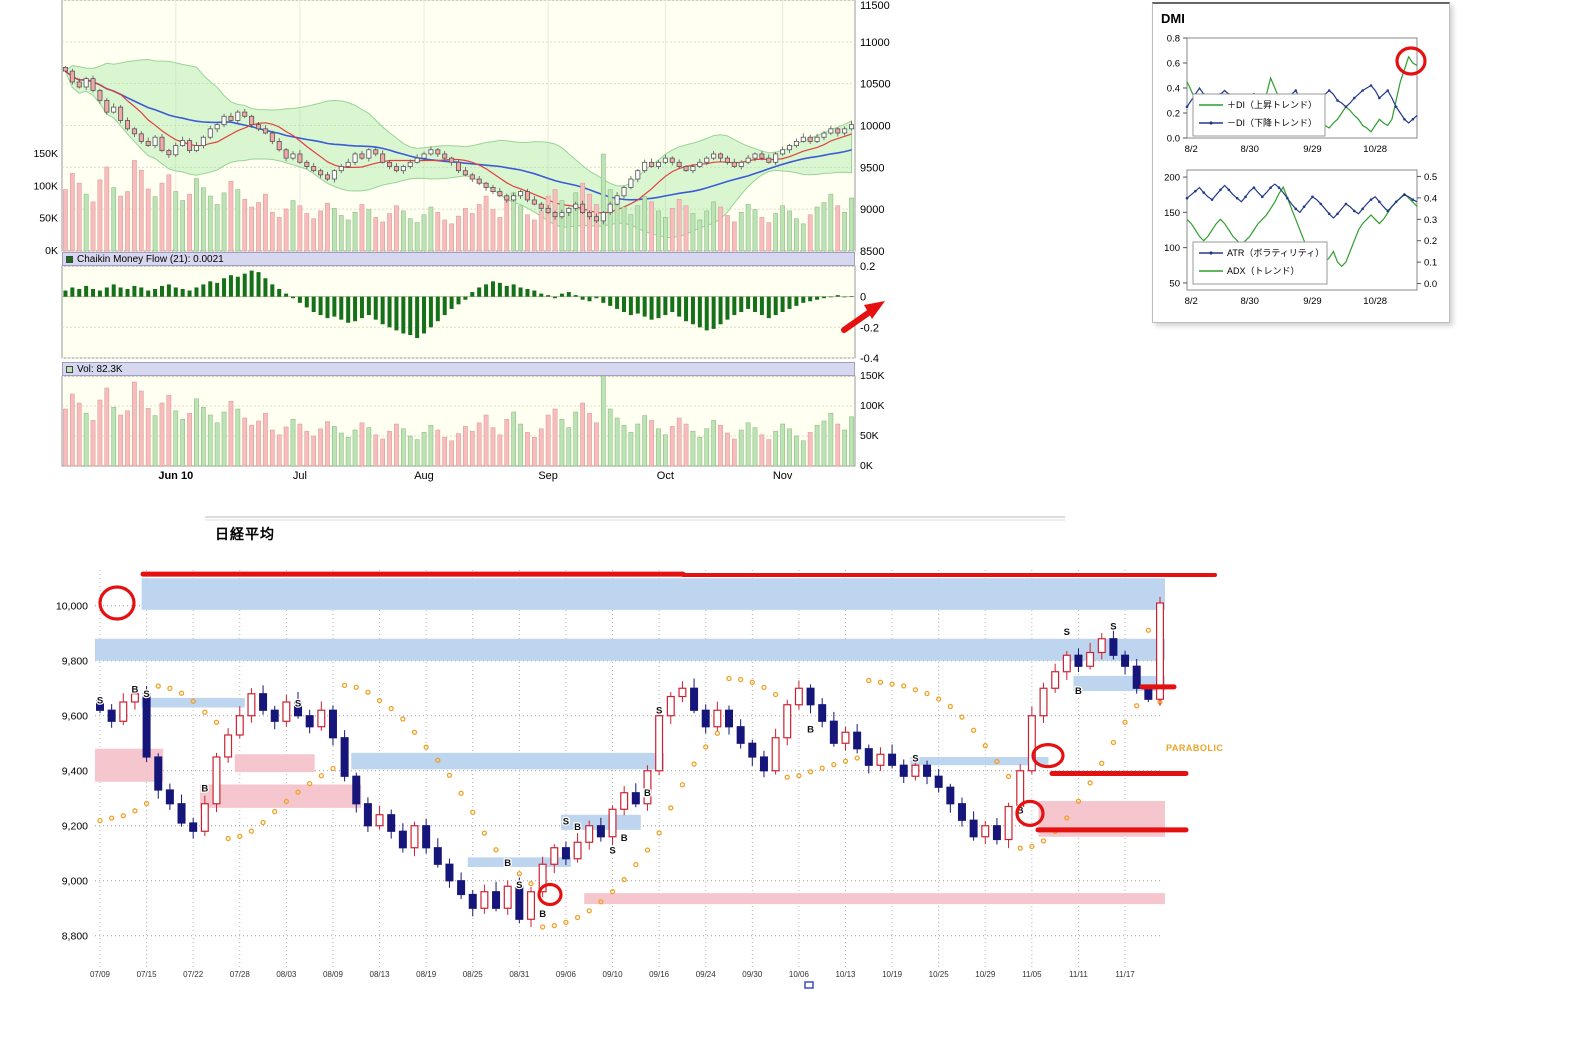  Describe the element at coordinates (1375, 301) in the screenshot. I see `atr-x-label: 10/28` at that location.